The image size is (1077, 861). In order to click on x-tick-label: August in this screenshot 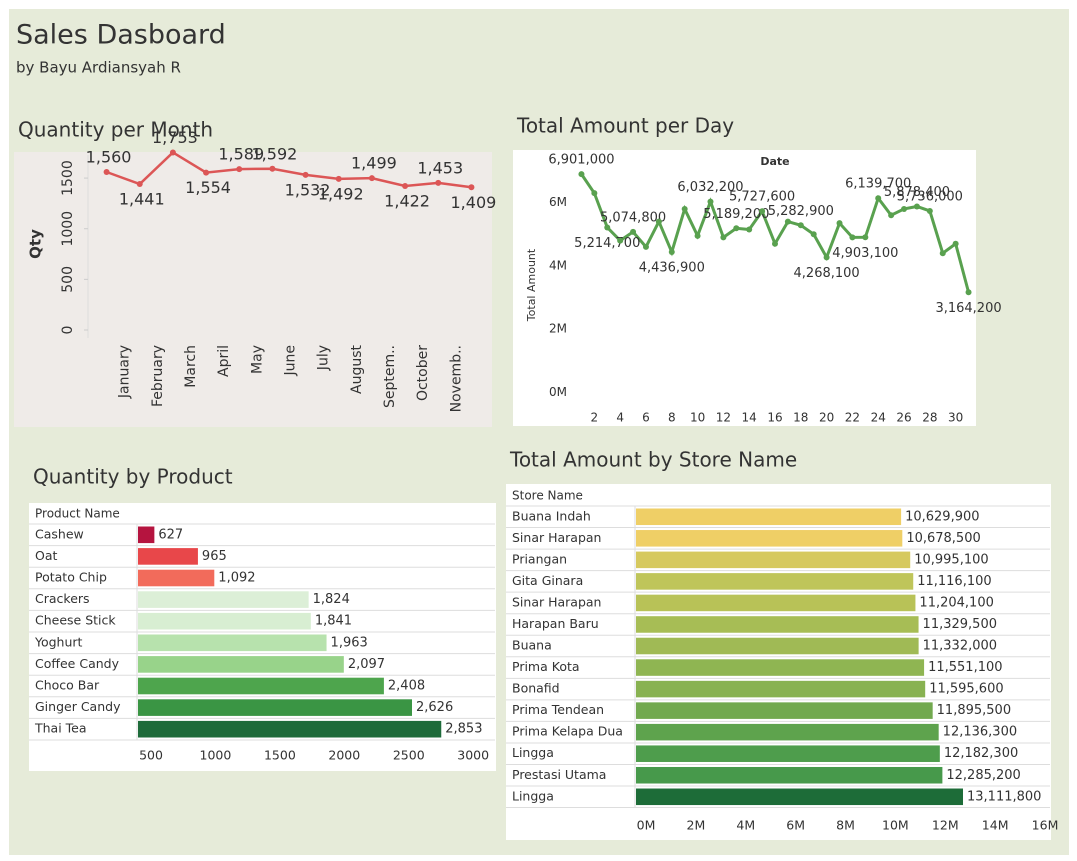, I will do `click(357, 369)`.